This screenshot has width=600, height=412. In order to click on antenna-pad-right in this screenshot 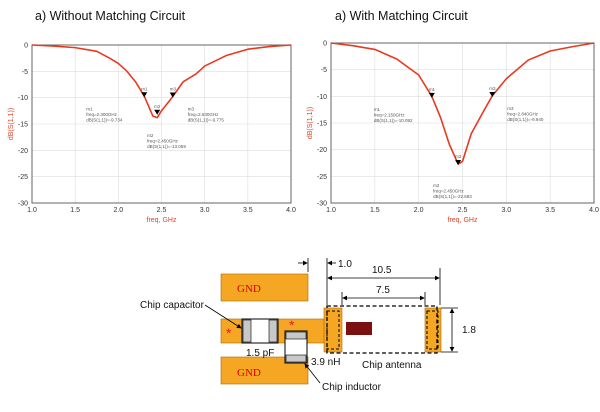, I will do `click(433, 330)`.